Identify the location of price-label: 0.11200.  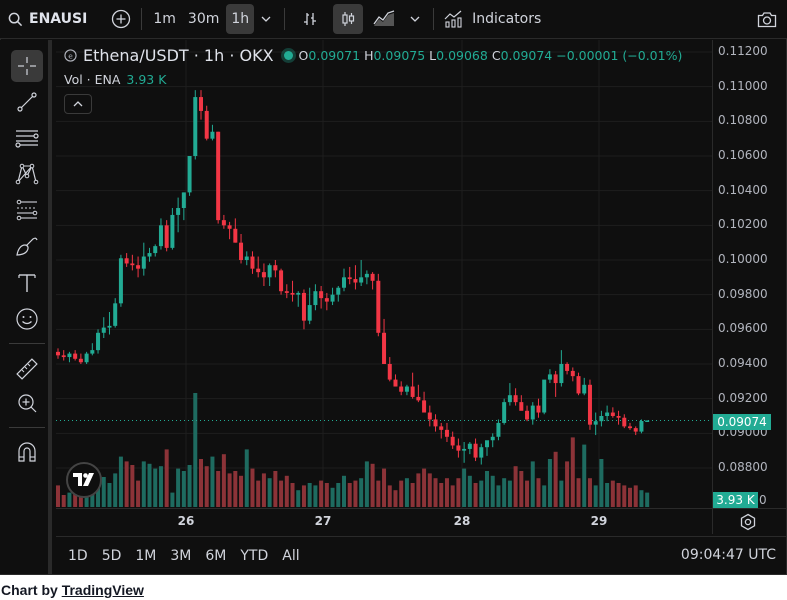
(743, 51).